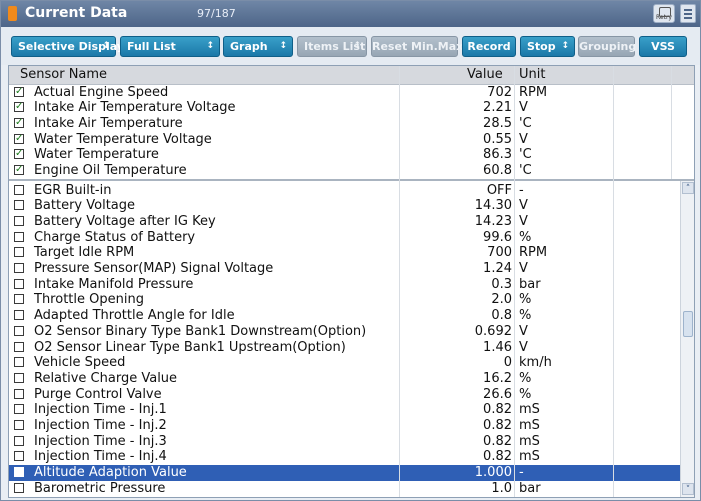 The width and height of the screenshot is (701, 501). I want to click on header-unit: Unit, so click(532, 74).